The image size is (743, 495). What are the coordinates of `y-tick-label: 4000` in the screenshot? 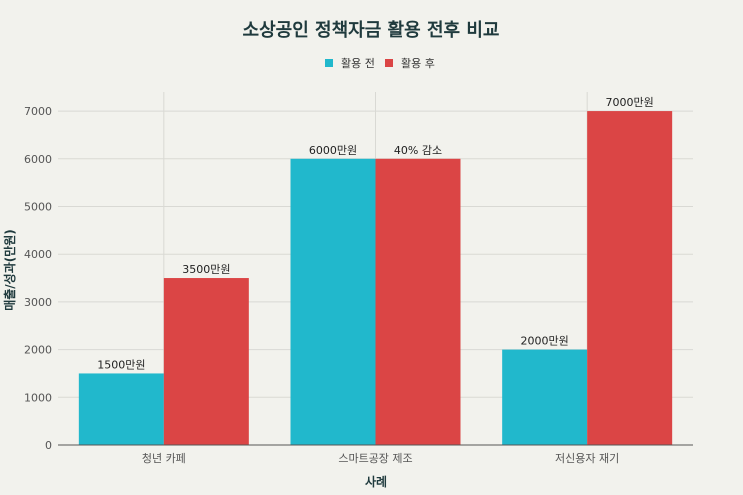 It's located at (38, 254).